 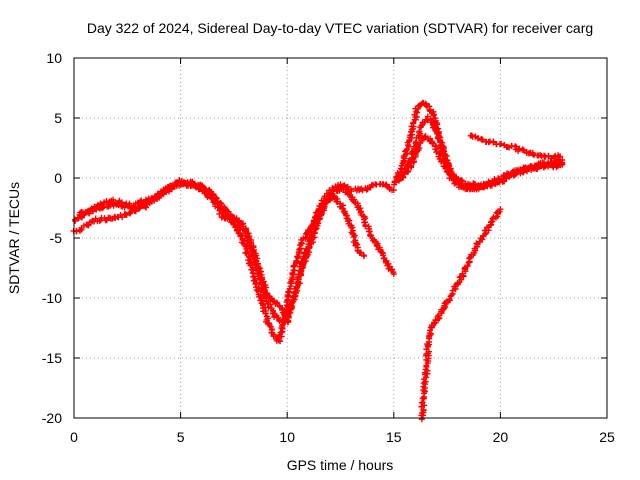 What do you see at coordinates (56, 238) in the screenshot?
I see `y-tick-label: -5` at bounding box center [56, 238].